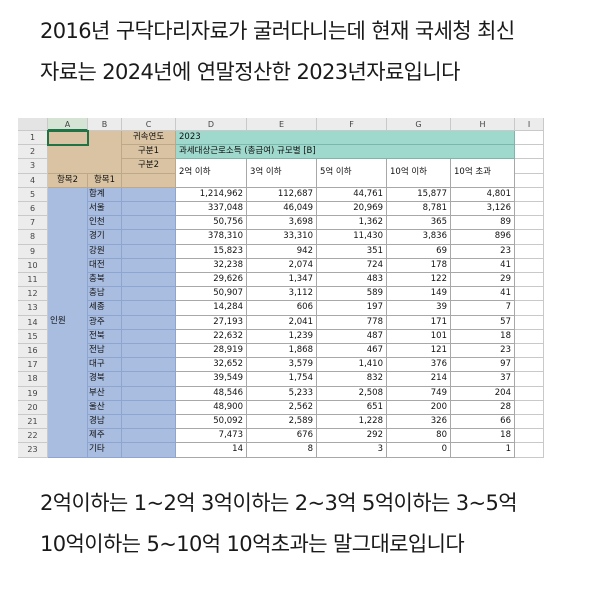 This screenshot has width=600, height=593. What do you see at coordinates (33, 407) in the screenshot?
I see `row-header-20: 20` at bounding box center [33, 407].